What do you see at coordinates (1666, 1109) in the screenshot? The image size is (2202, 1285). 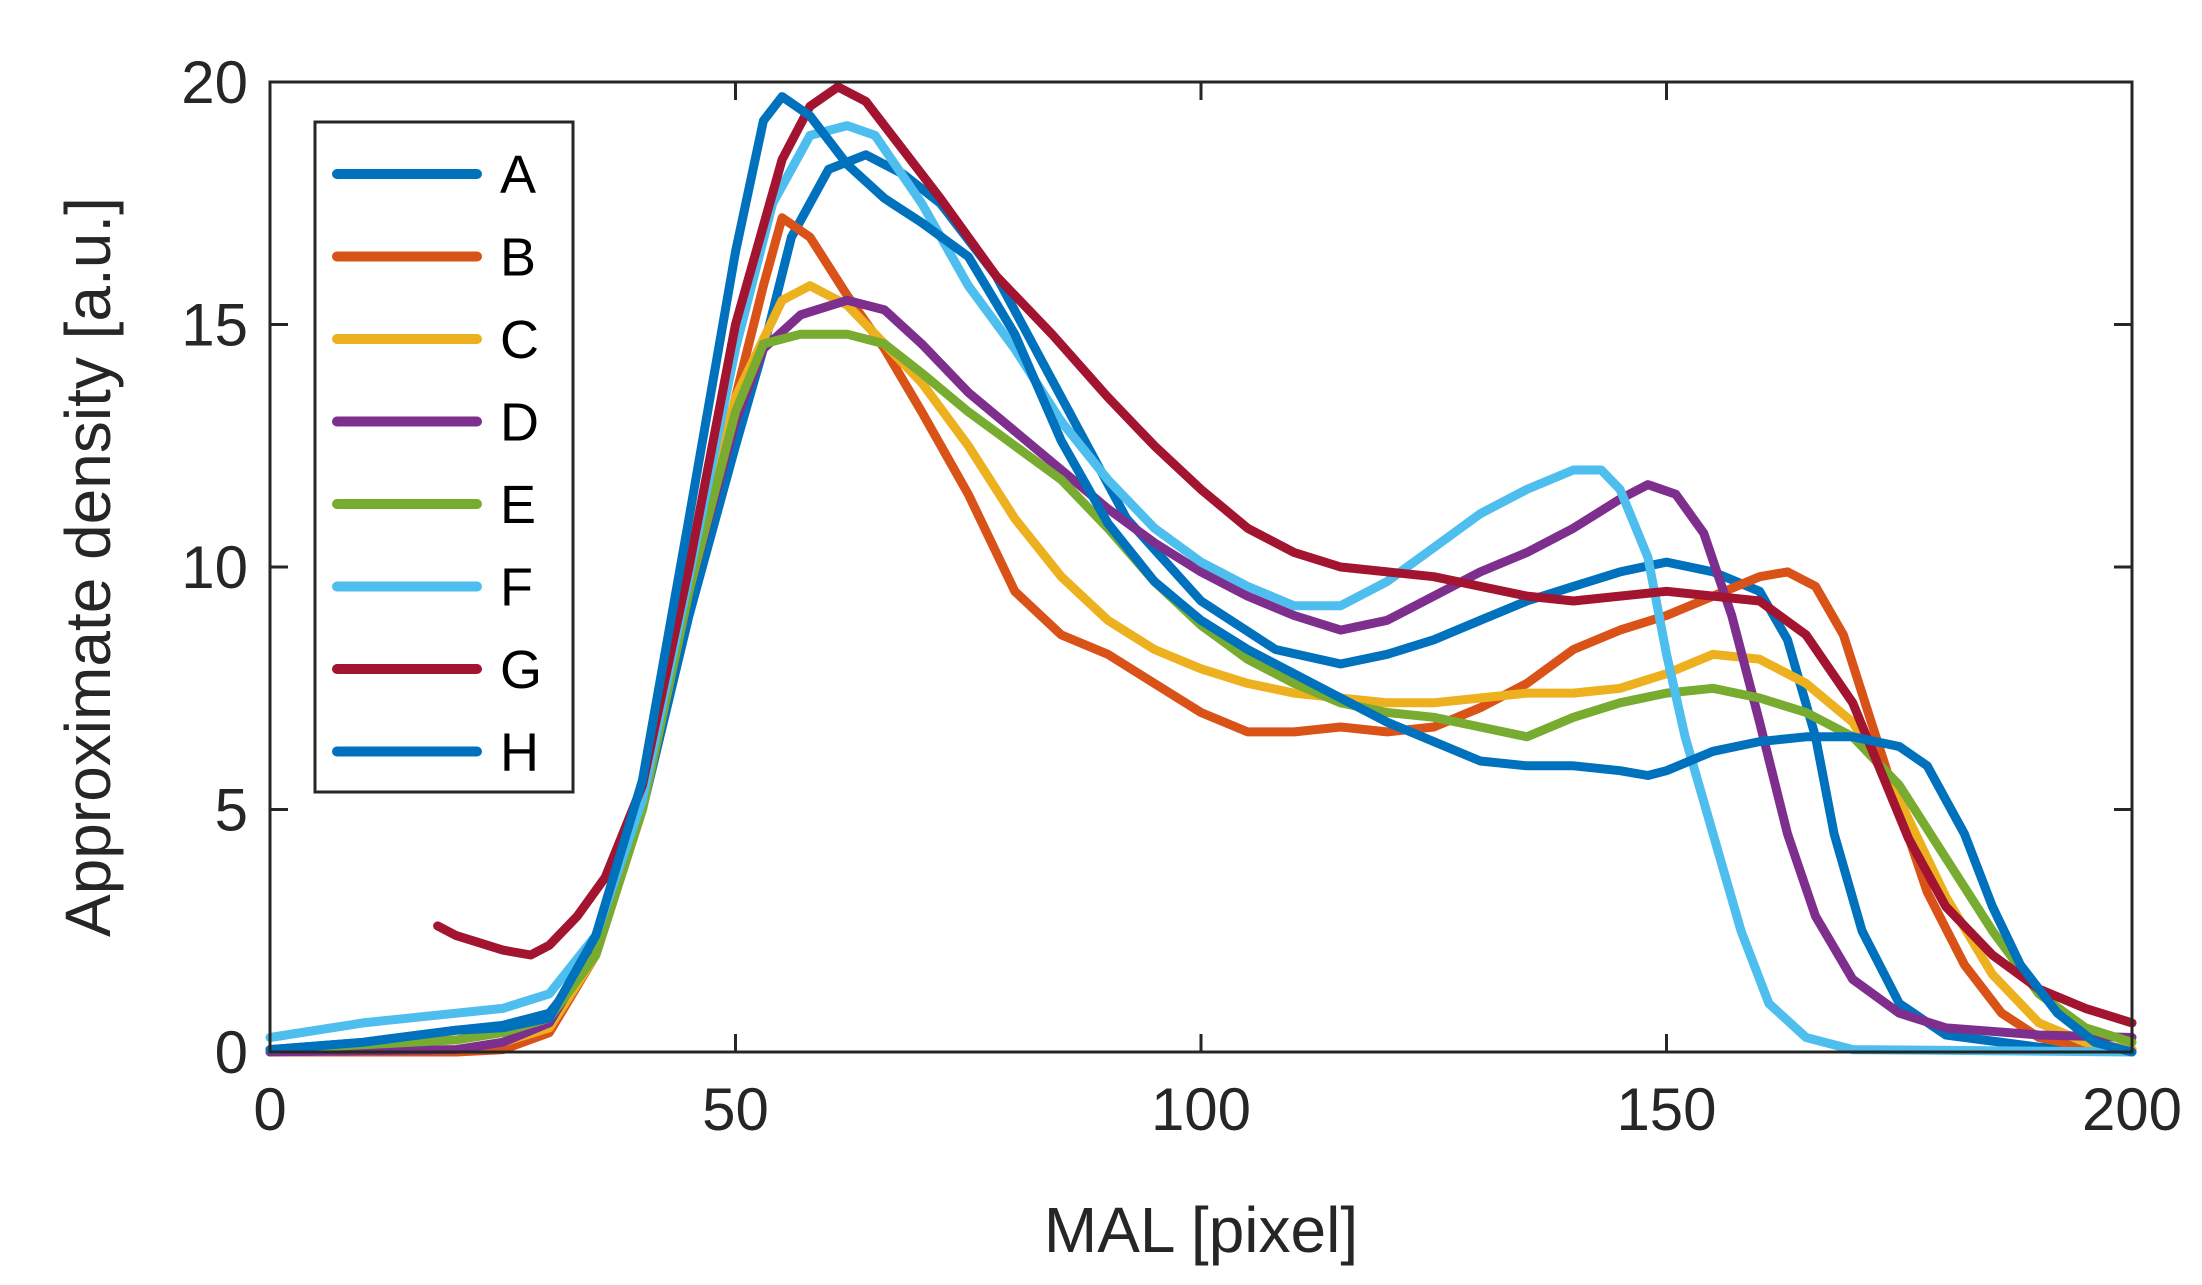 I see `x-tick-label: 150` at bounding box center [1666, 1109].